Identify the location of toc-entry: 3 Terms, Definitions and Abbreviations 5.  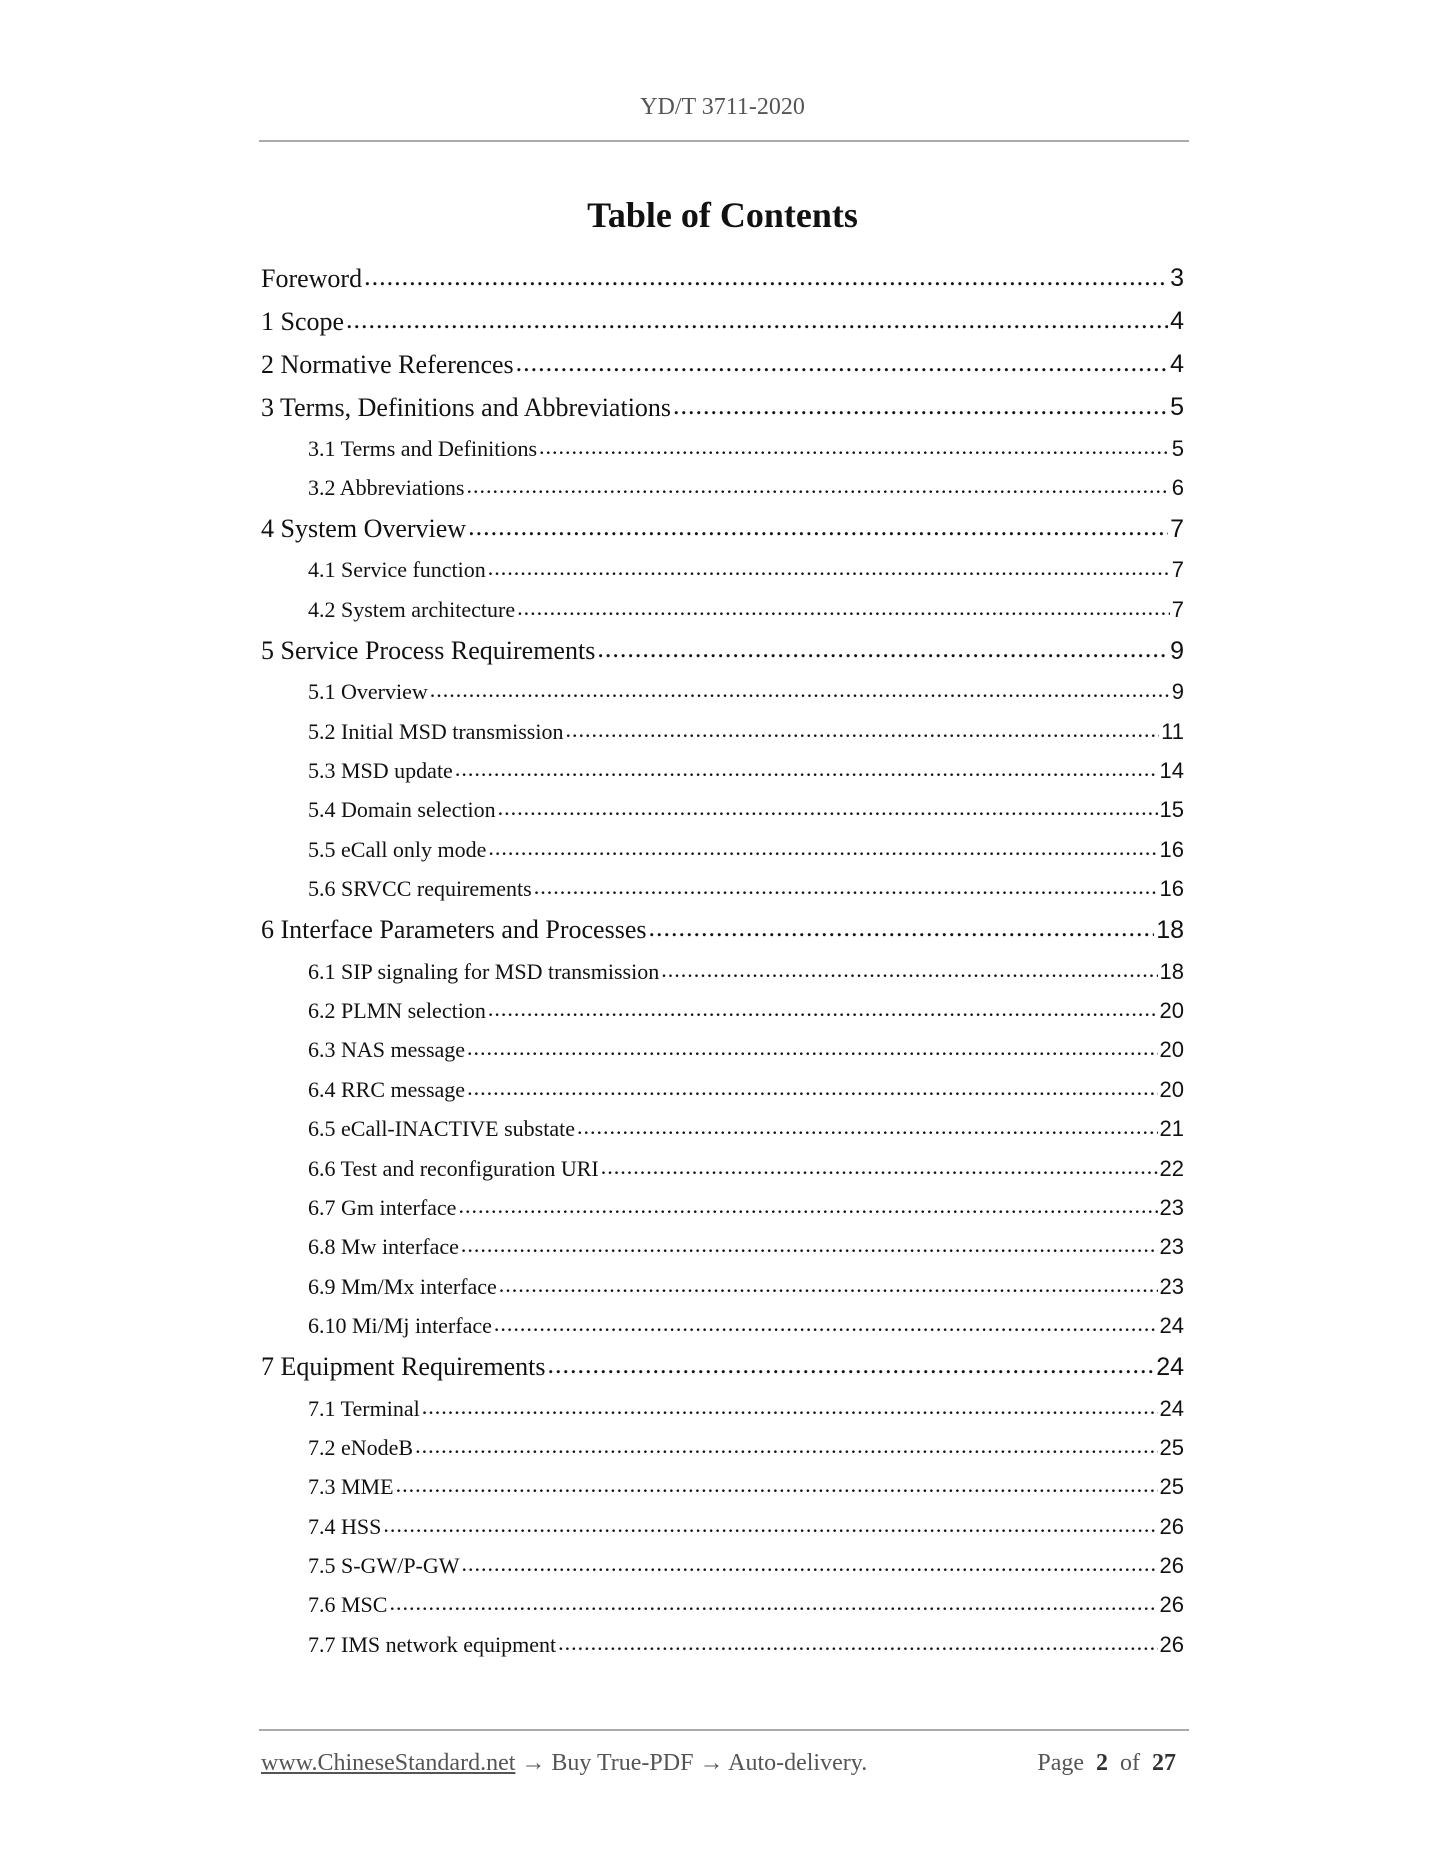
(722, 407).